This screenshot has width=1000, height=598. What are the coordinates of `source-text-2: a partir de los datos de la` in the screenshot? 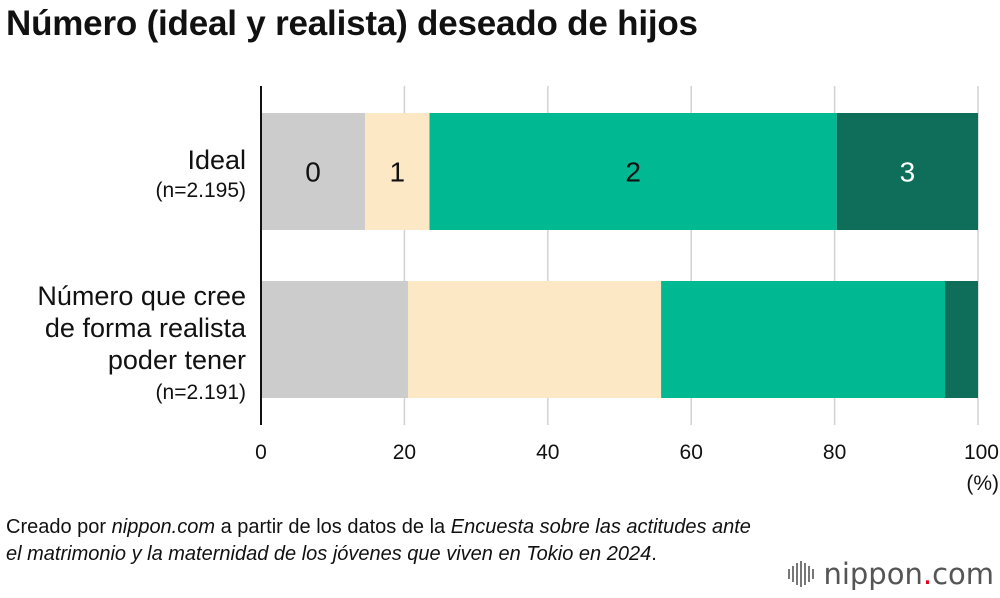 It's located at (333, 527).